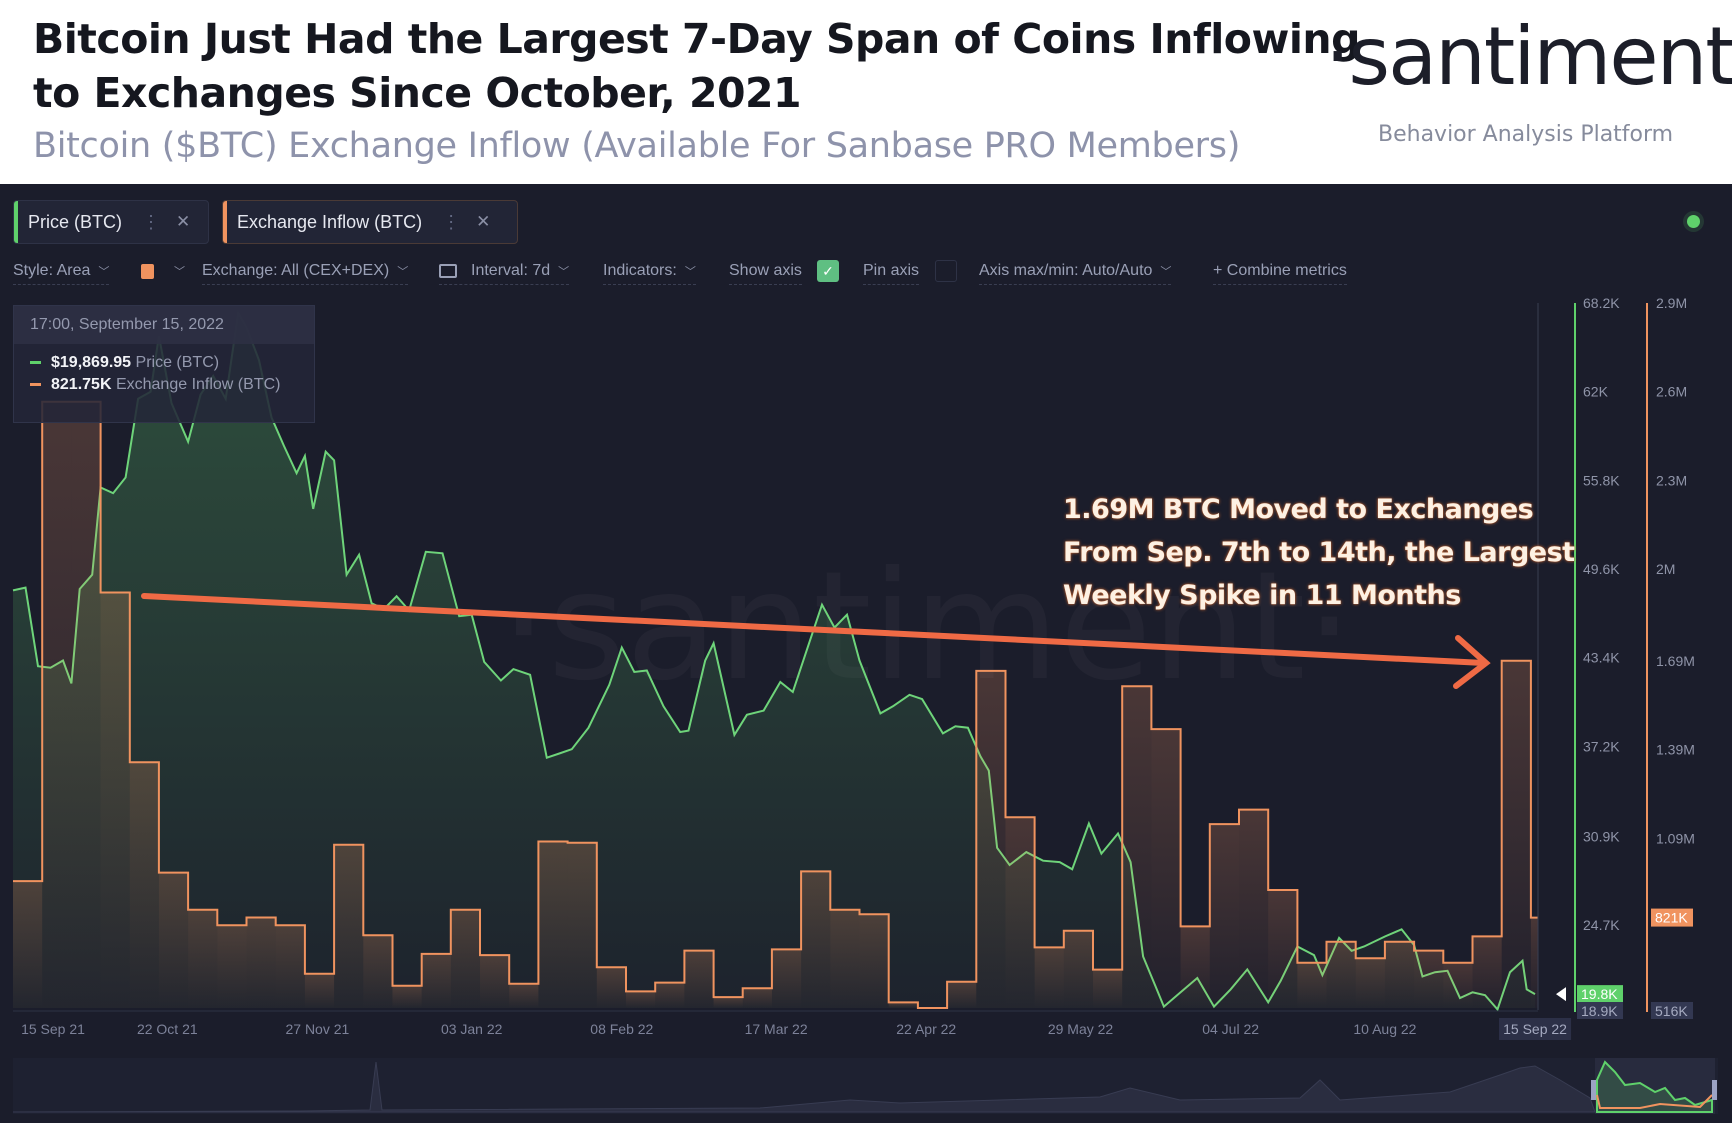 The height and width of the screenshot is (1123, 1732). I want to click on axis-maxmin-dropdown: Axis max/min: Auto/Auto ﹀, so click(1075, 273).